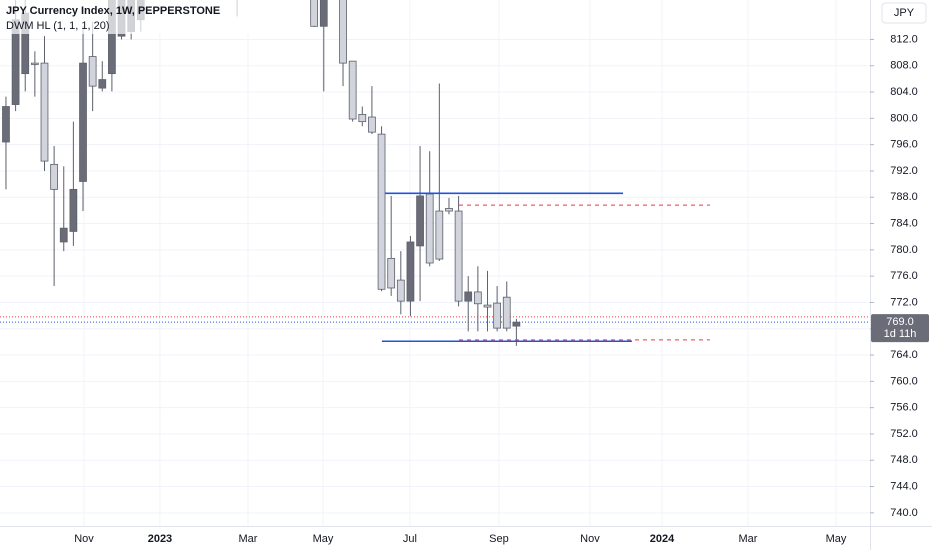 This screenshot has height=550, width=932. Describe the element at coordinates (662, 539) in the screenshot. I see `x-tick-label: 2024` at that location.